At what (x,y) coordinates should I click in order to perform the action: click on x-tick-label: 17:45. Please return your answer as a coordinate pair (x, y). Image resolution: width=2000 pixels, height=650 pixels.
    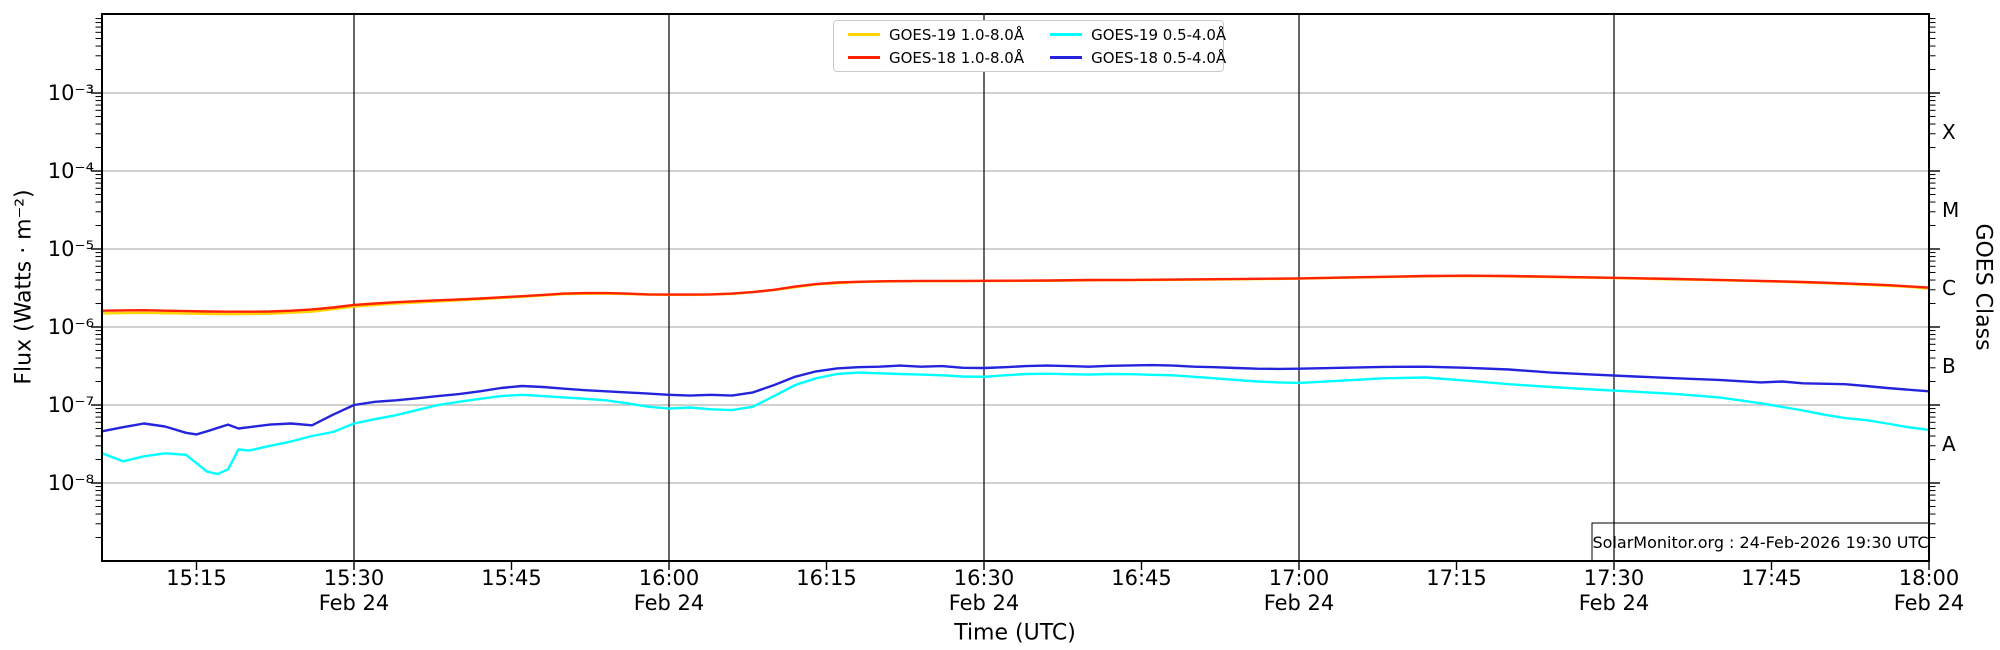
    Looking at the image, I should click on (1771, 578).